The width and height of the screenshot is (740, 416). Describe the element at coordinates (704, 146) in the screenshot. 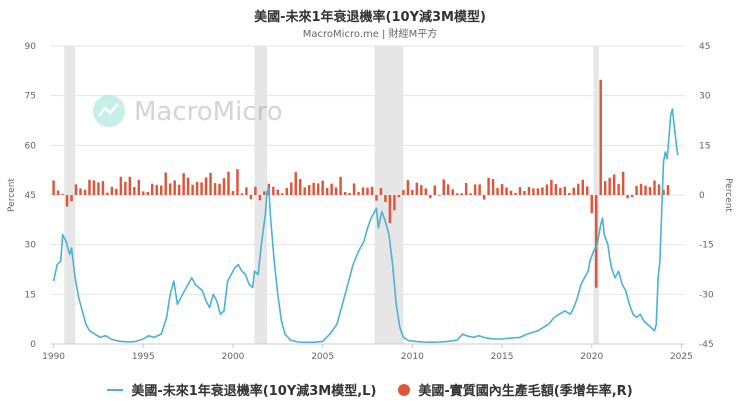

I see `y-right-tick-4: 15` at that location.